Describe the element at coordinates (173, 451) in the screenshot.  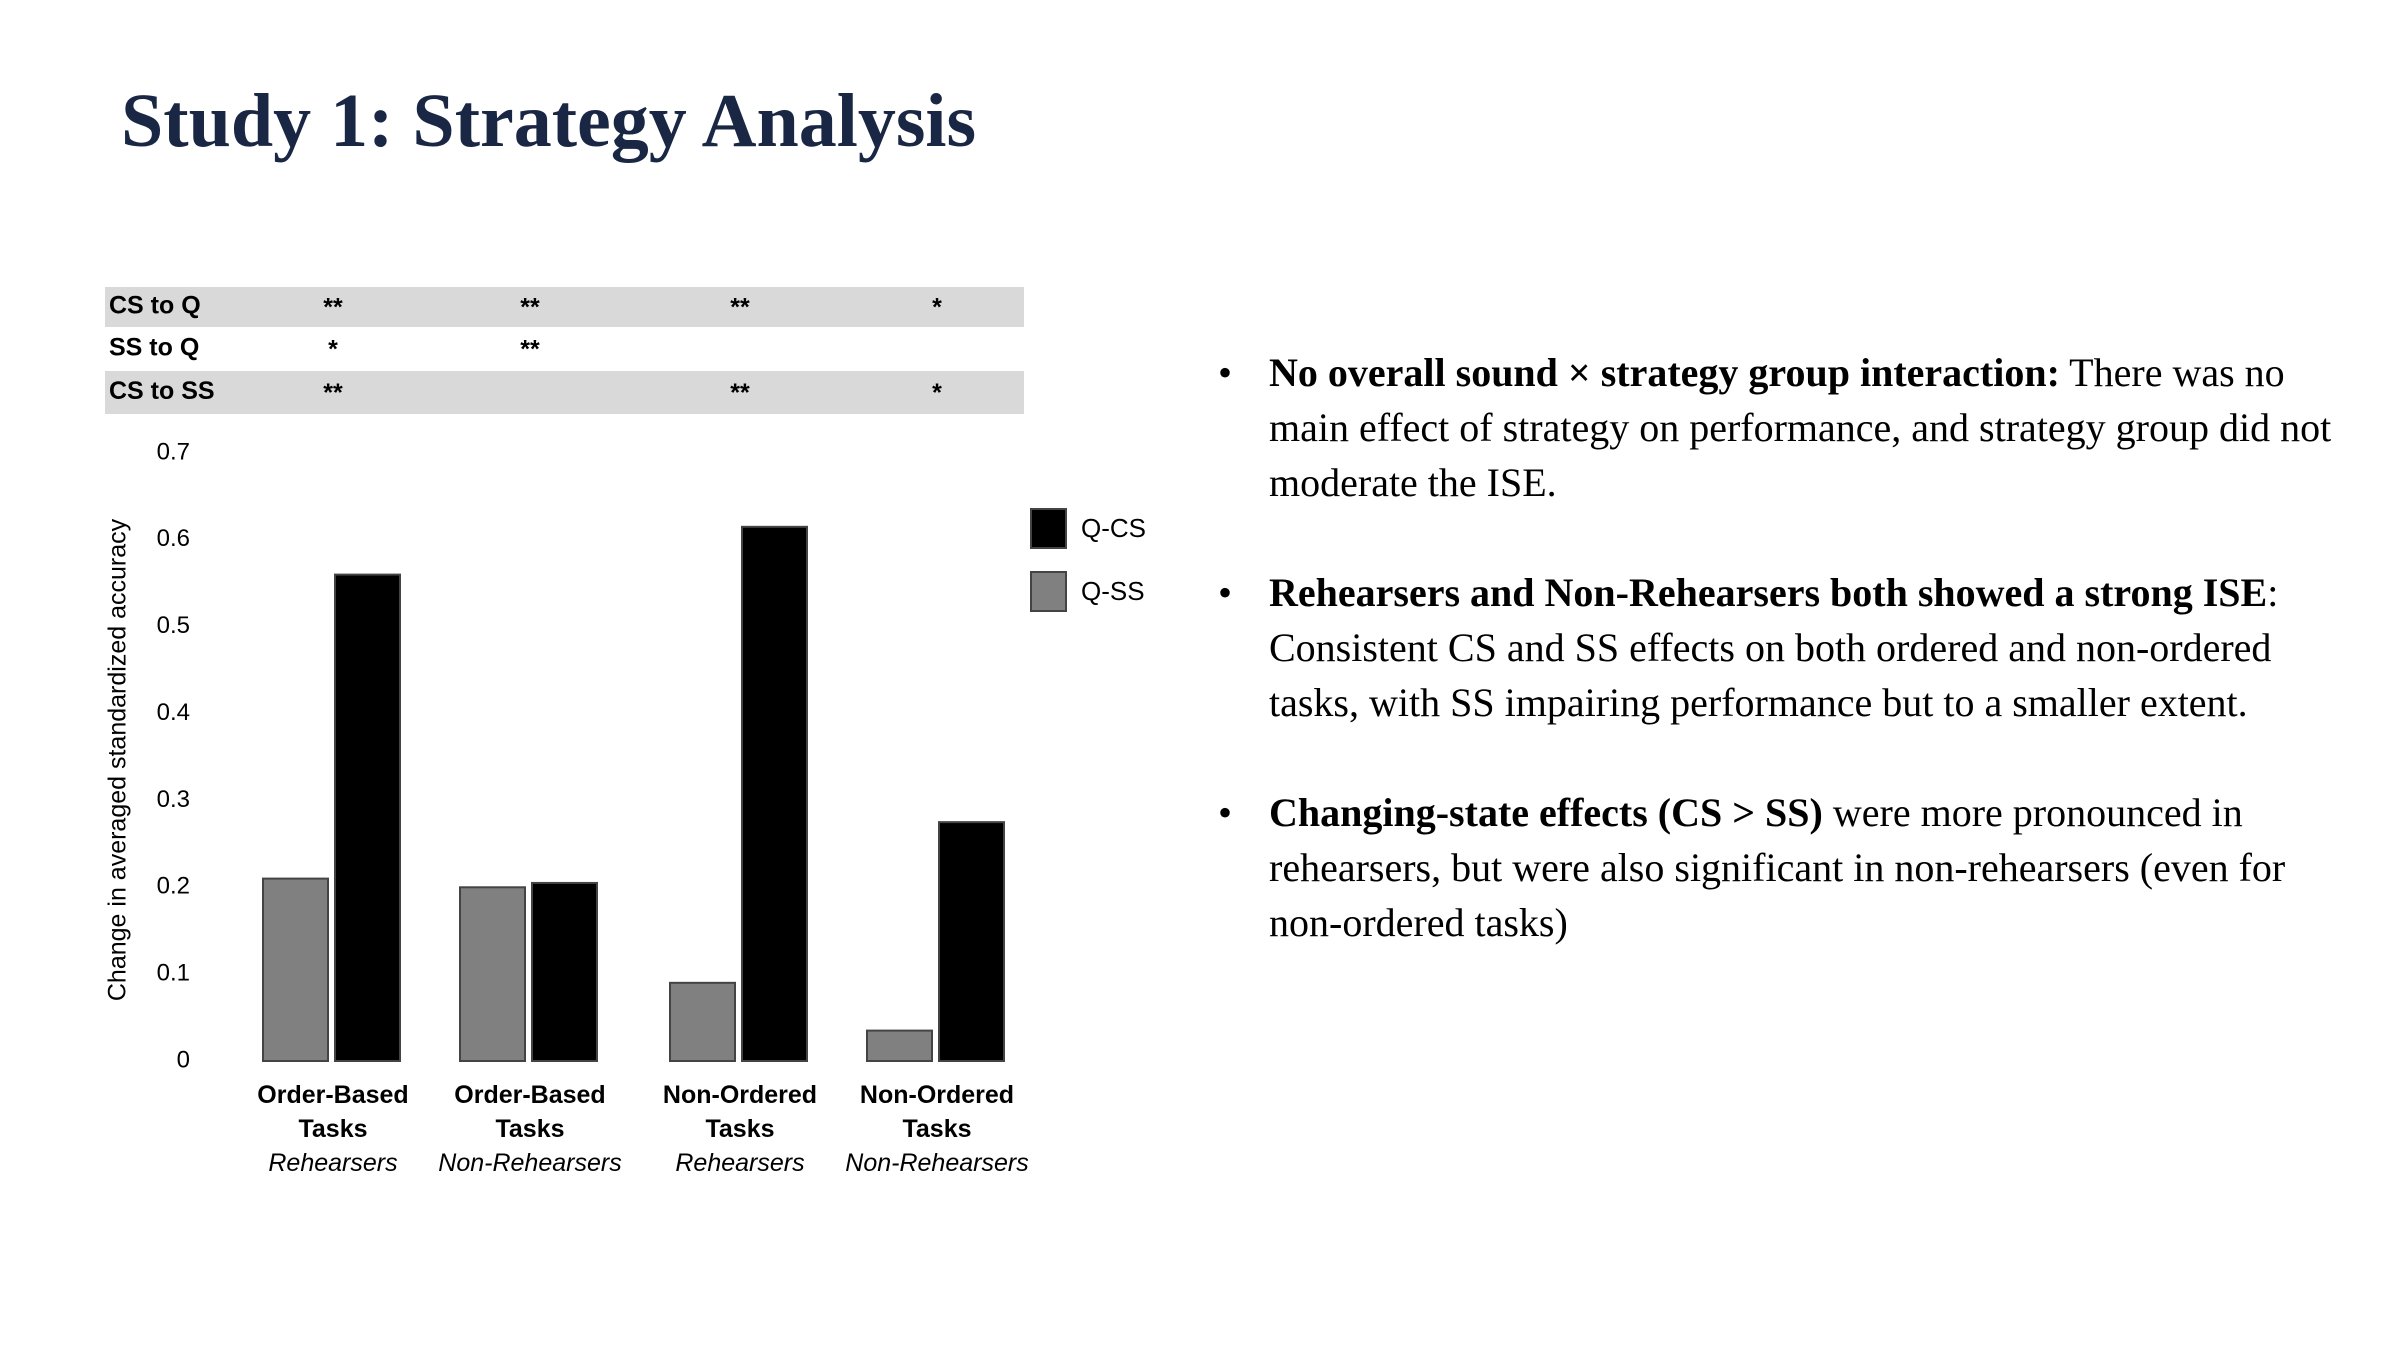
I see `y-tick-label: 0.7` at that location.